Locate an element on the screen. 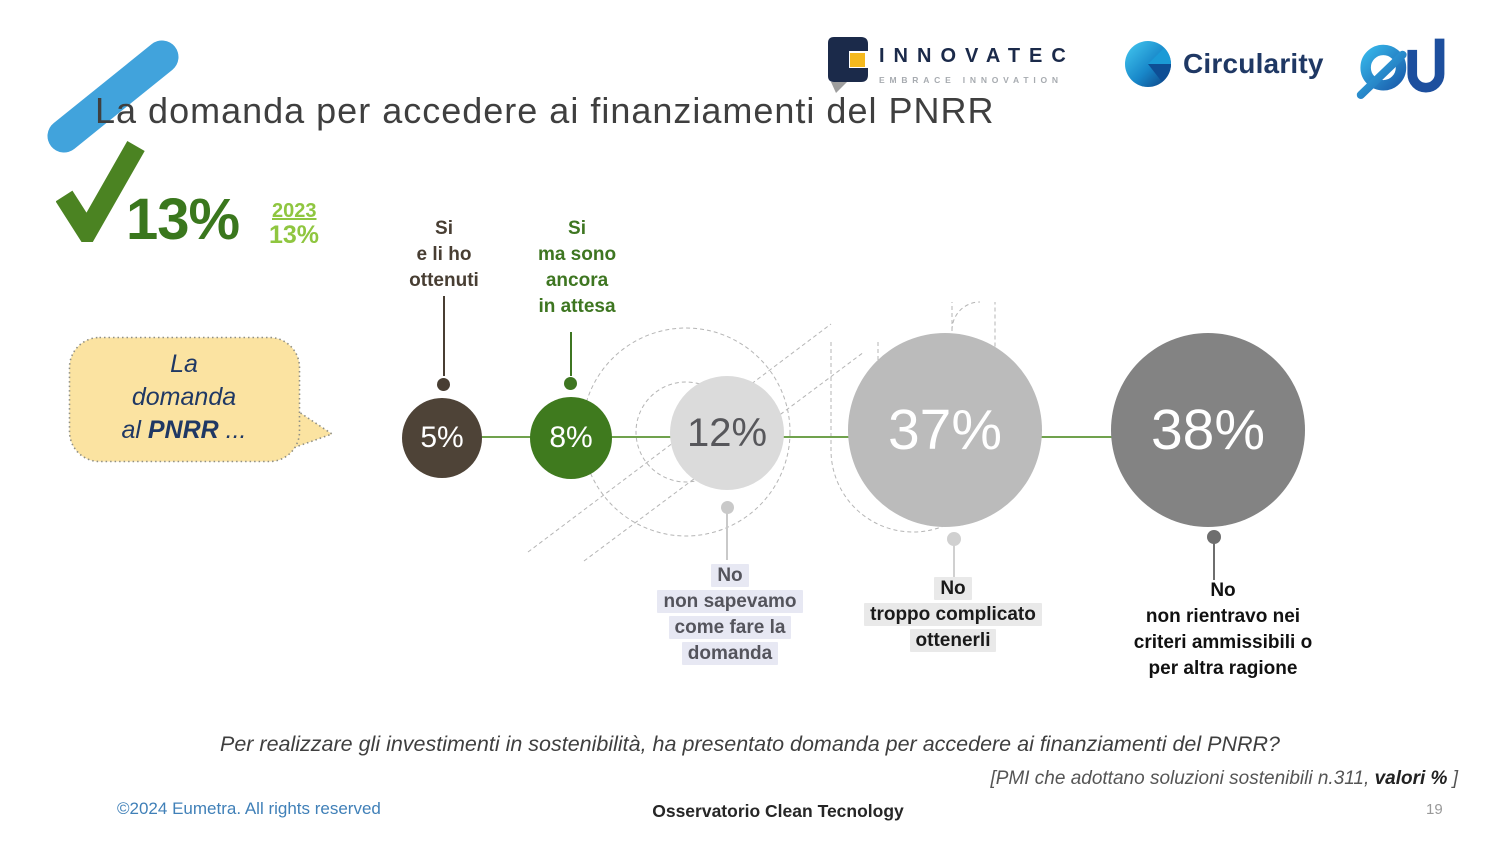 The height and width of the screenshot is (844, 1500). connector-line-37pct is located at coordinates (954, 561).